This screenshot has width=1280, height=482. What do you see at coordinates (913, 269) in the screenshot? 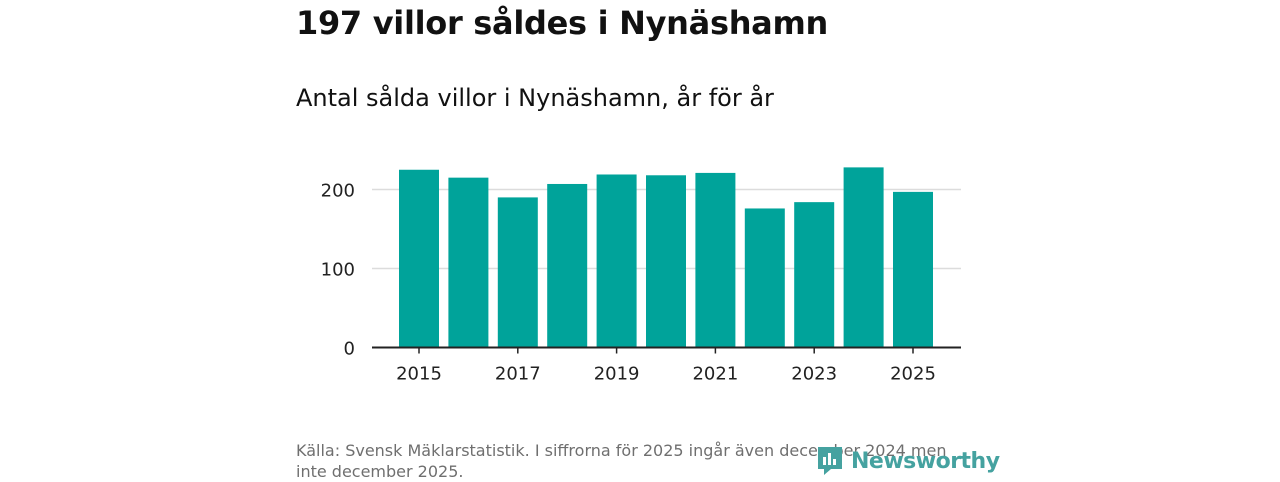
I see `bar-2025` at bounding box center [913, 269].